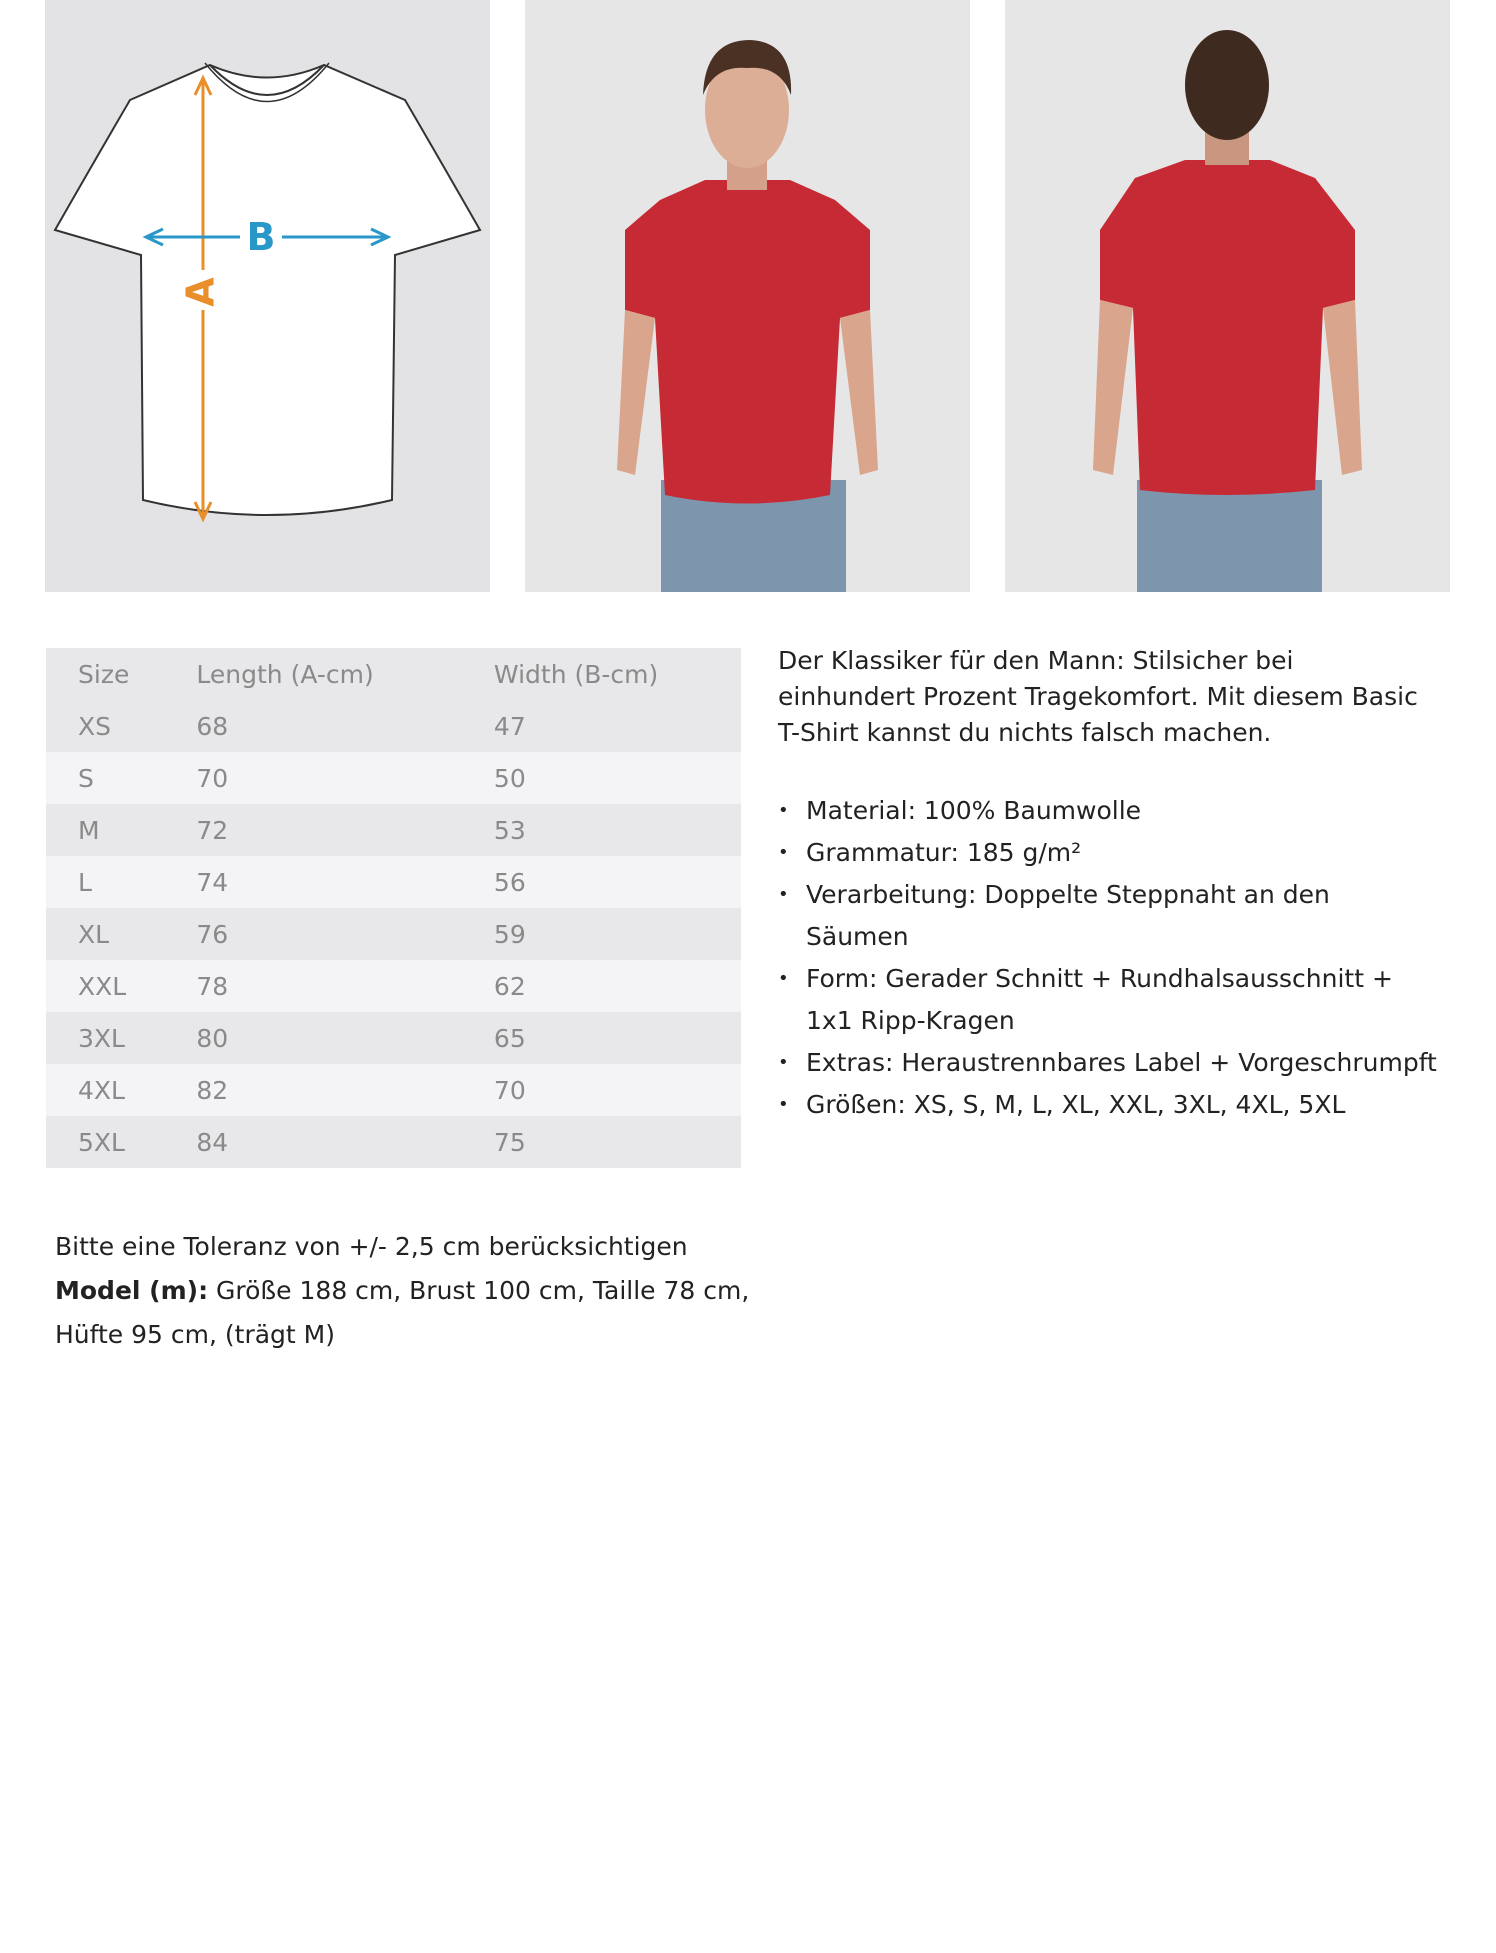  I want to click on table-cell: 65, so click(509, 1038).